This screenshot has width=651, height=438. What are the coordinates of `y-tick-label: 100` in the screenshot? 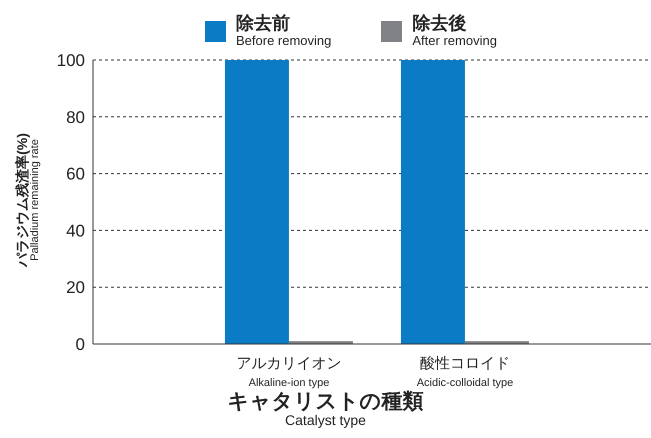 It's located at (70, 60).